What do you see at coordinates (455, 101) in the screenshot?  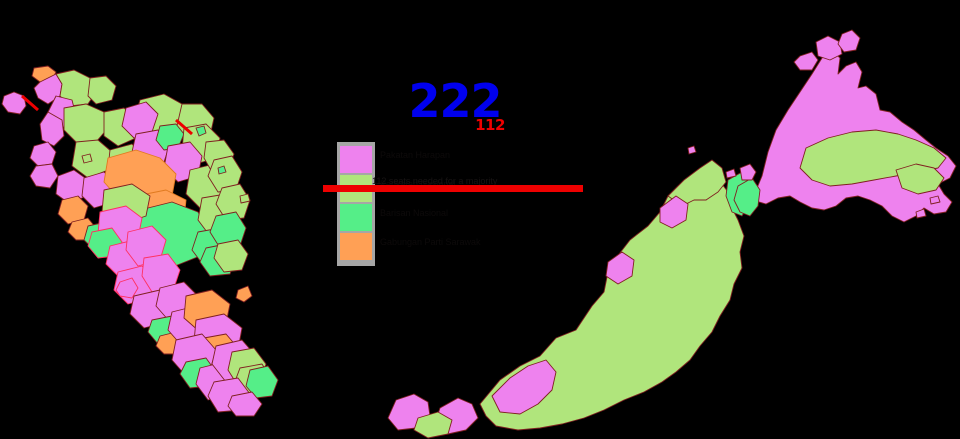 I see `total-seats-number: 222` at bounding box center [455, 101].